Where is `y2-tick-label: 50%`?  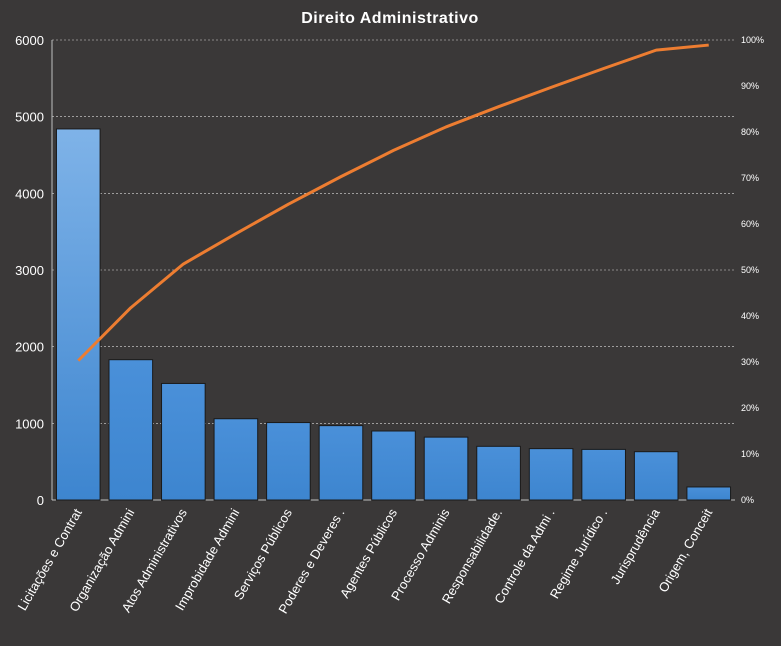 y2-tick-label: 50% is located at coordinates (750, 270).